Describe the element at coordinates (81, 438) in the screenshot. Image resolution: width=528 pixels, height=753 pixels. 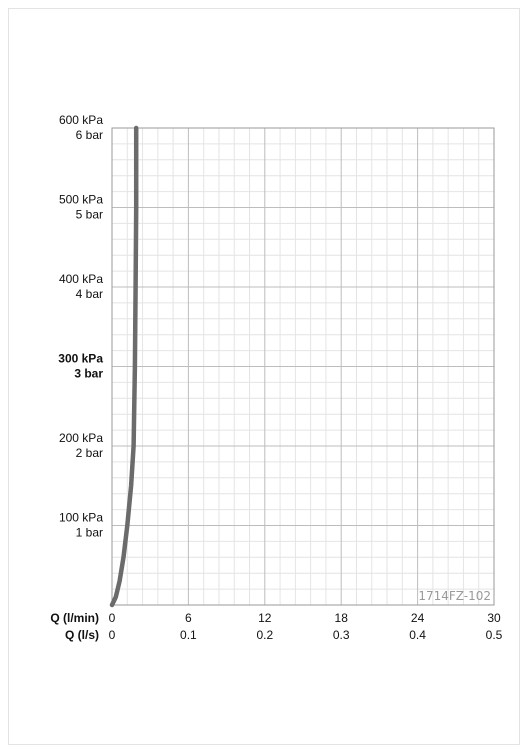
I see `y-tick-kpa: 200 kPa` at that location.